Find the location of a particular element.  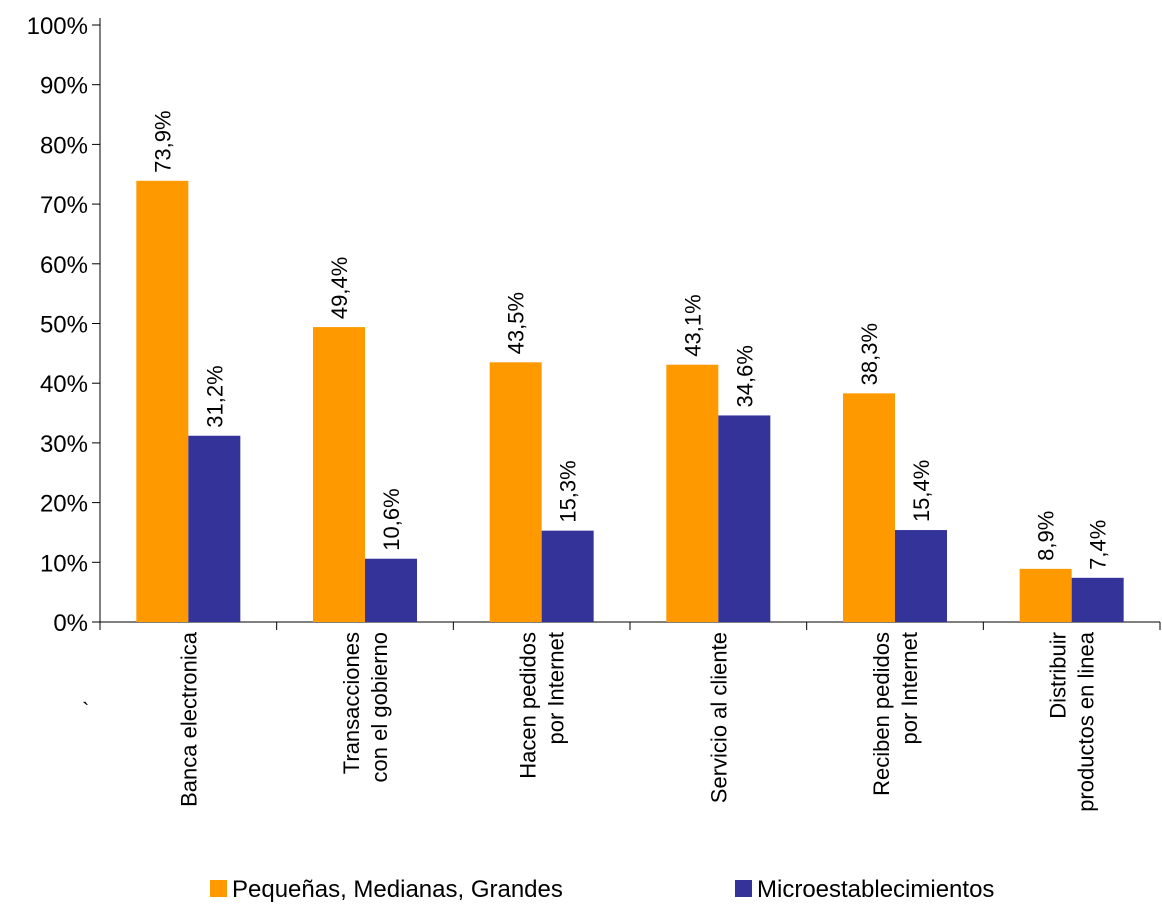

x-category-label: Banca electronica is located at coordinates (188, 719).